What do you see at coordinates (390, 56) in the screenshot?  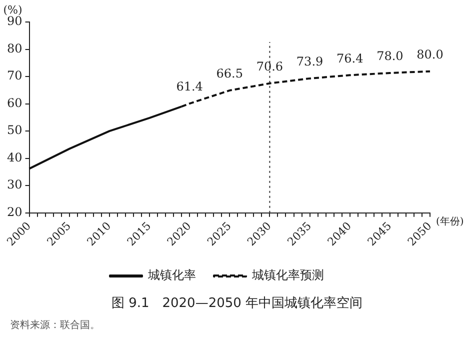 I see `annotation: 78.0` at bounding box center [390, 56].